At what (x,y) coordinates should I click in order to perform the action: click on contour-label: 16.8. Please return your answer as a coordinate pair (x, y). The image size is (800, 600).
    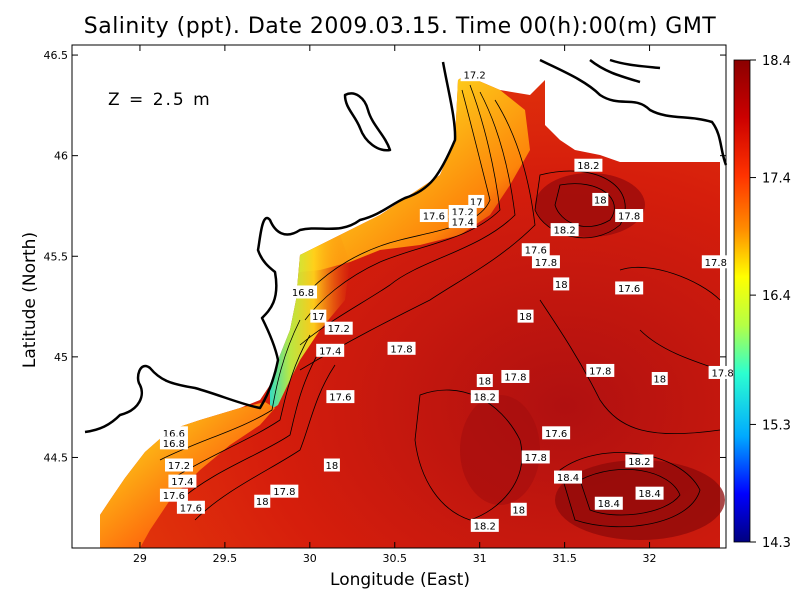
    Looking at the image, I should click on (303, 292).